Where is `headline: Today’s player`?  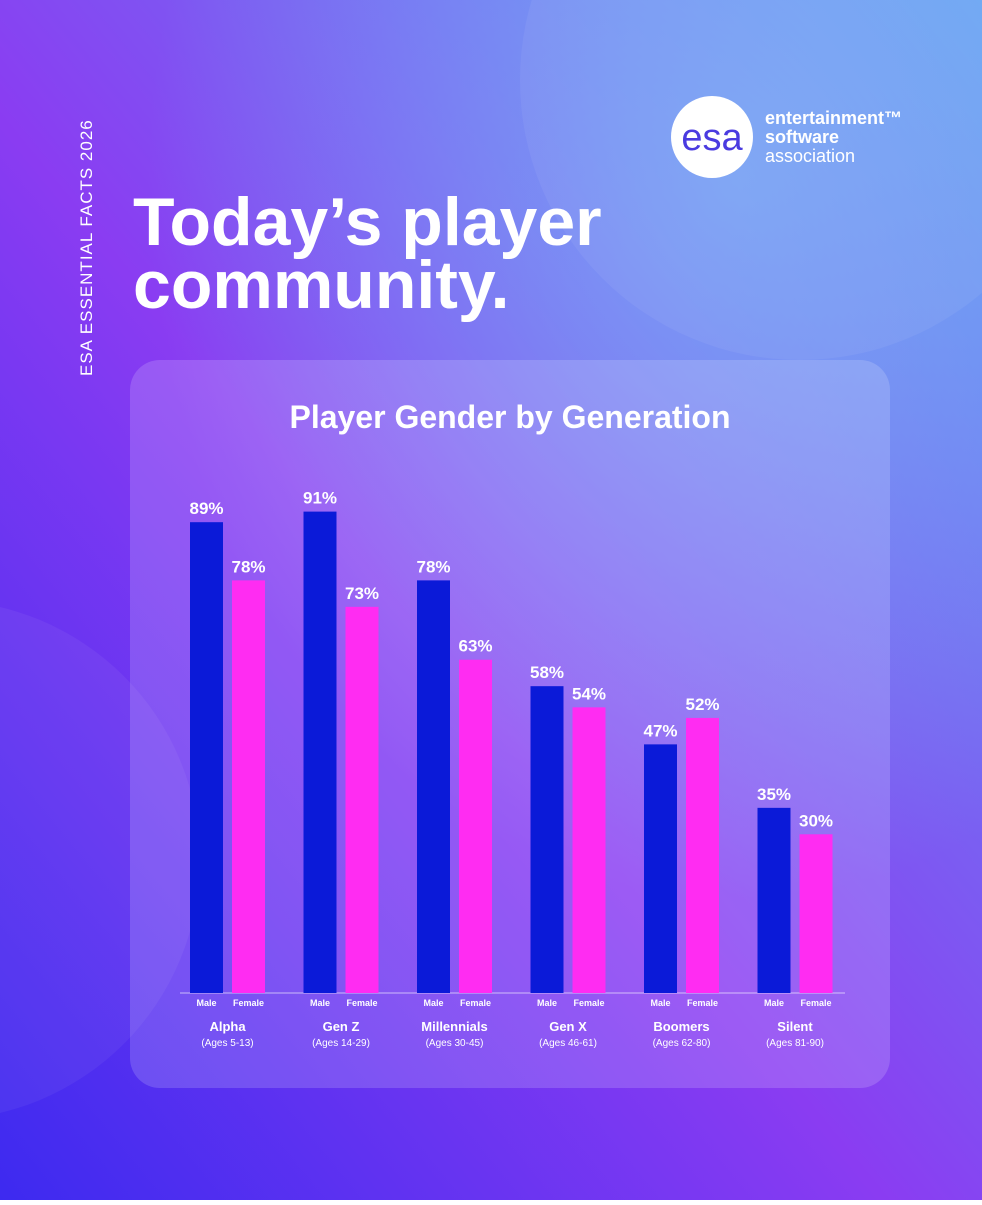 headline: Today’s player is located at coordinates (367, 222).